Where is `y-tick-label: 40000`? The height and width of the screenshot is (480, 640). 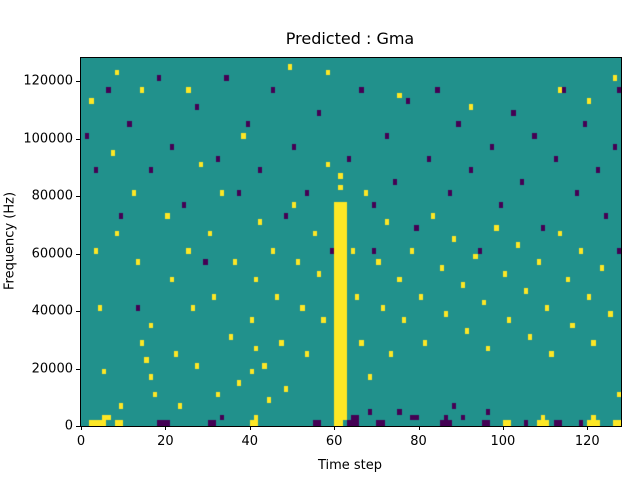
y-tick-label: 40000 is located at coordinates (52, 311).